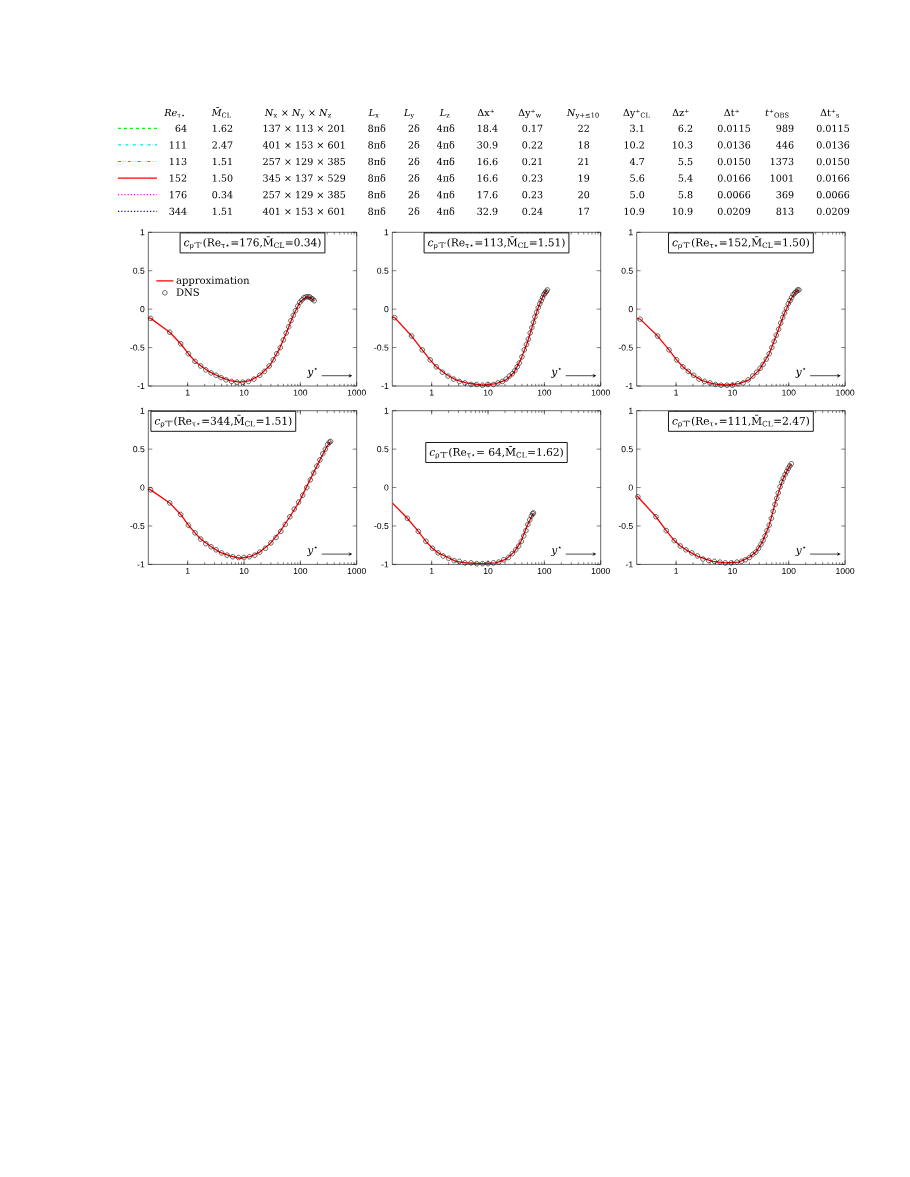  I want to click on text: 2.47, so click(222, 145).